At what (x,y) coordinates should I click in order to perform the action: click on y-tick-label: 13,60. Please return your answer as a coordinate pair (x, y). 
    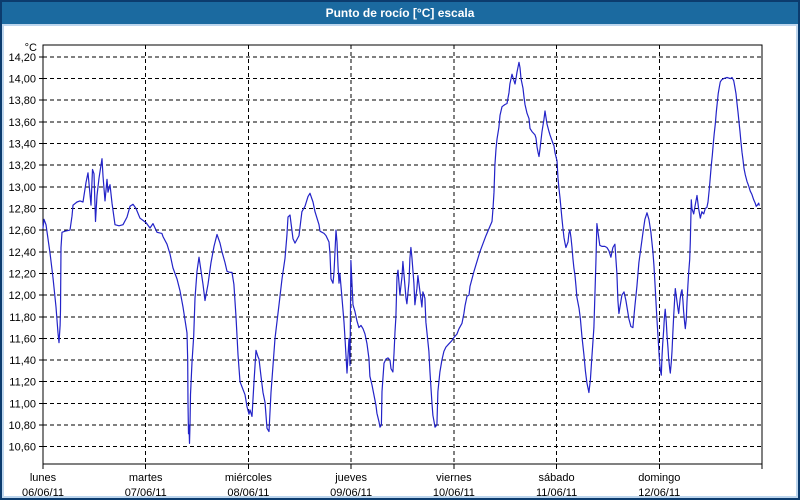
    Looking at the image, I should click on (22, 123).